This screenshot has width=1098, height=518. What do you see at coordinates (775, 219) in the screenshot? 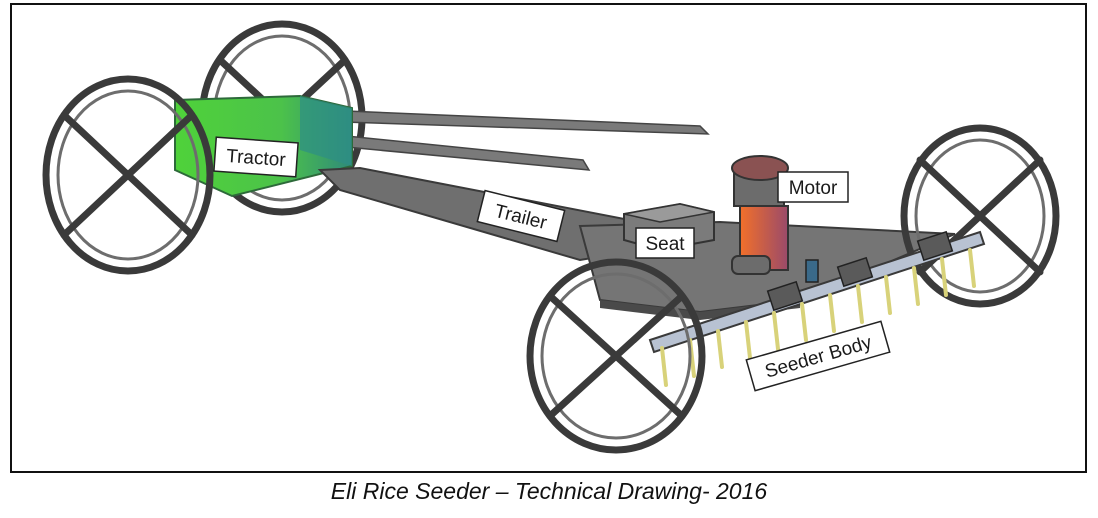
I see `motor` at bounding box center [775, 219].